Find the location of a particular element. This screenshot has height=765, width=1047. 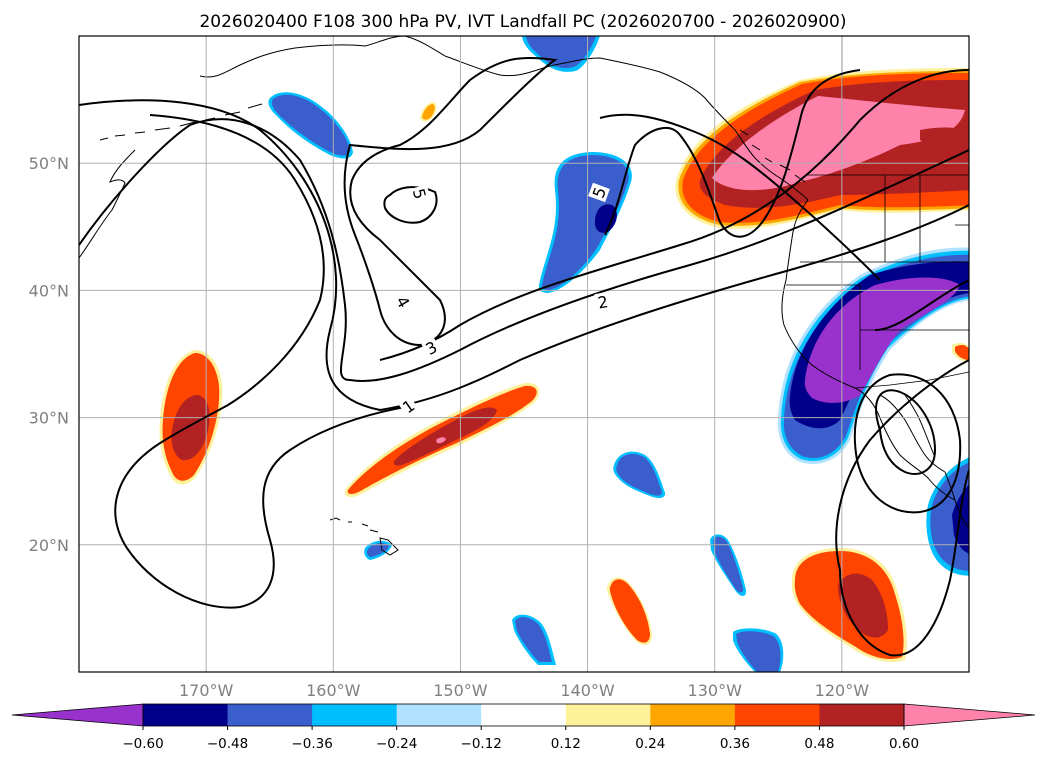

lat-label: 40°N is located at coordinates (49, 290).